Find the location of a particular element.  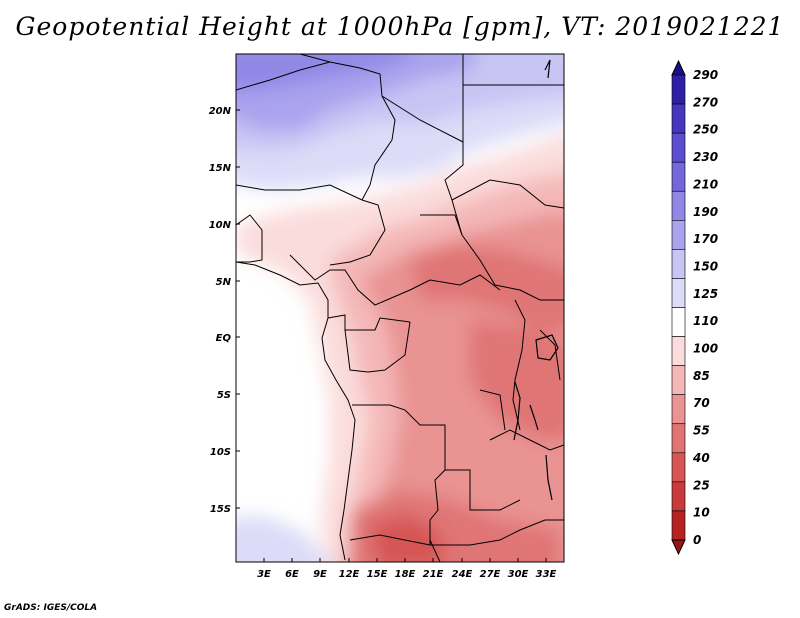

colorbar-label: 25 is located at coordinates (701, 485).